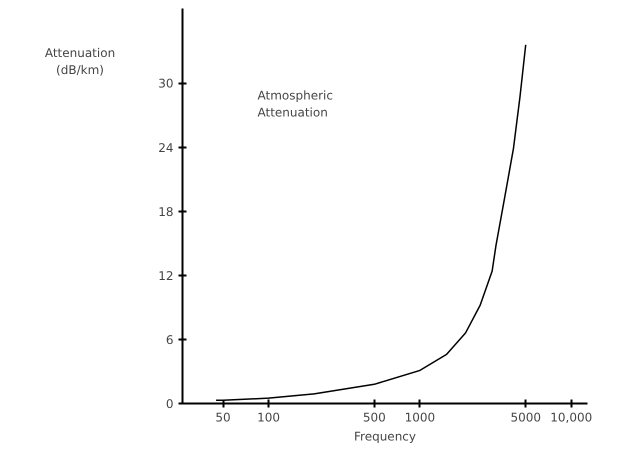 This screenshot has width=618, height=453. What do you see at coordinates (385, 437) in the screenshot?
I see `x-axis-title: Frequency` at bounding box center [385, 437].